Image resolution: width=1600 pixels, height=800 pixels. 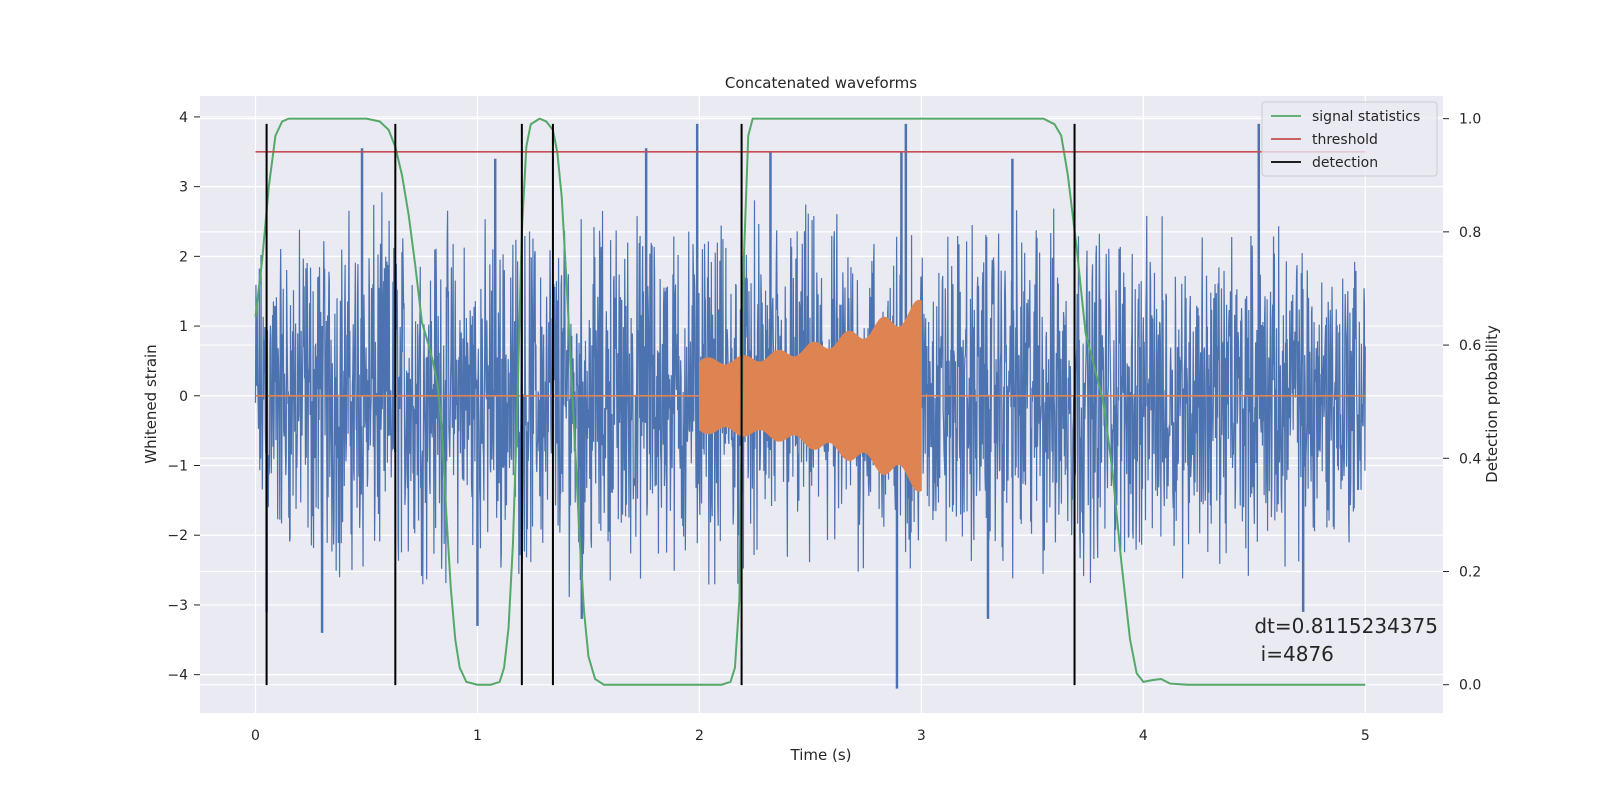 I want to click on y-axis-ticks: −4 −3 −2 −1 0 1 2 3 4, so click(x=183, y=397).